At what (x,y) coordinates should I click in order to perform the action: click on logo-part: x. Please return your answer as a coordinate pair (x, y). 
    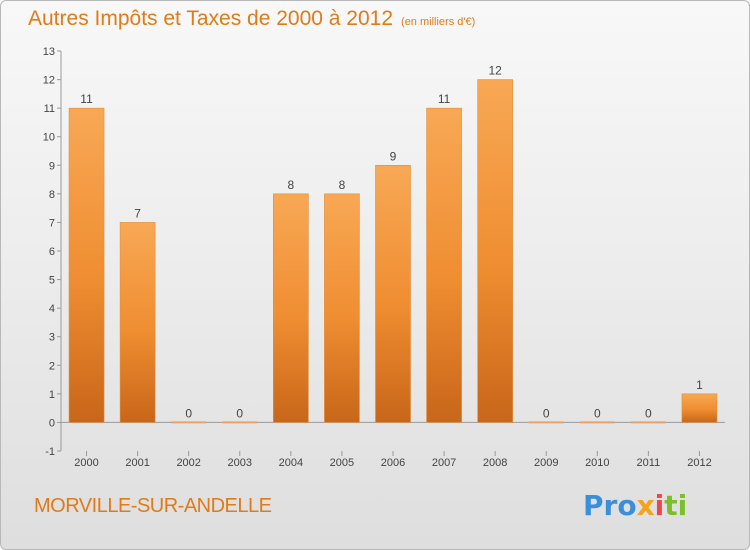
    Looking at the image, I should click on (645, 505).